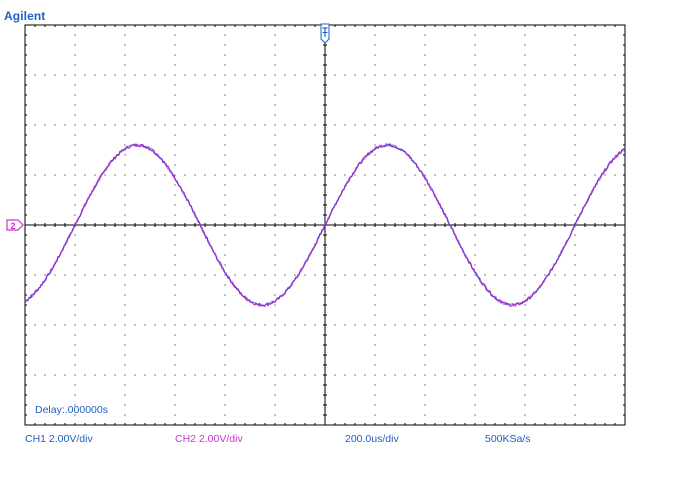  I want to click on ch2-scale-readout: CH2 2.00V/div, so click(209, 439).